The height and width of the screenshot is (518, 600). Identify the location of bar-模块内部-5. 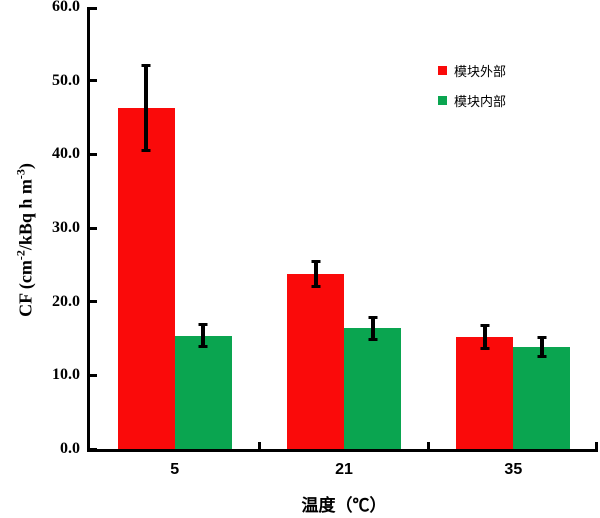
(203, 392).